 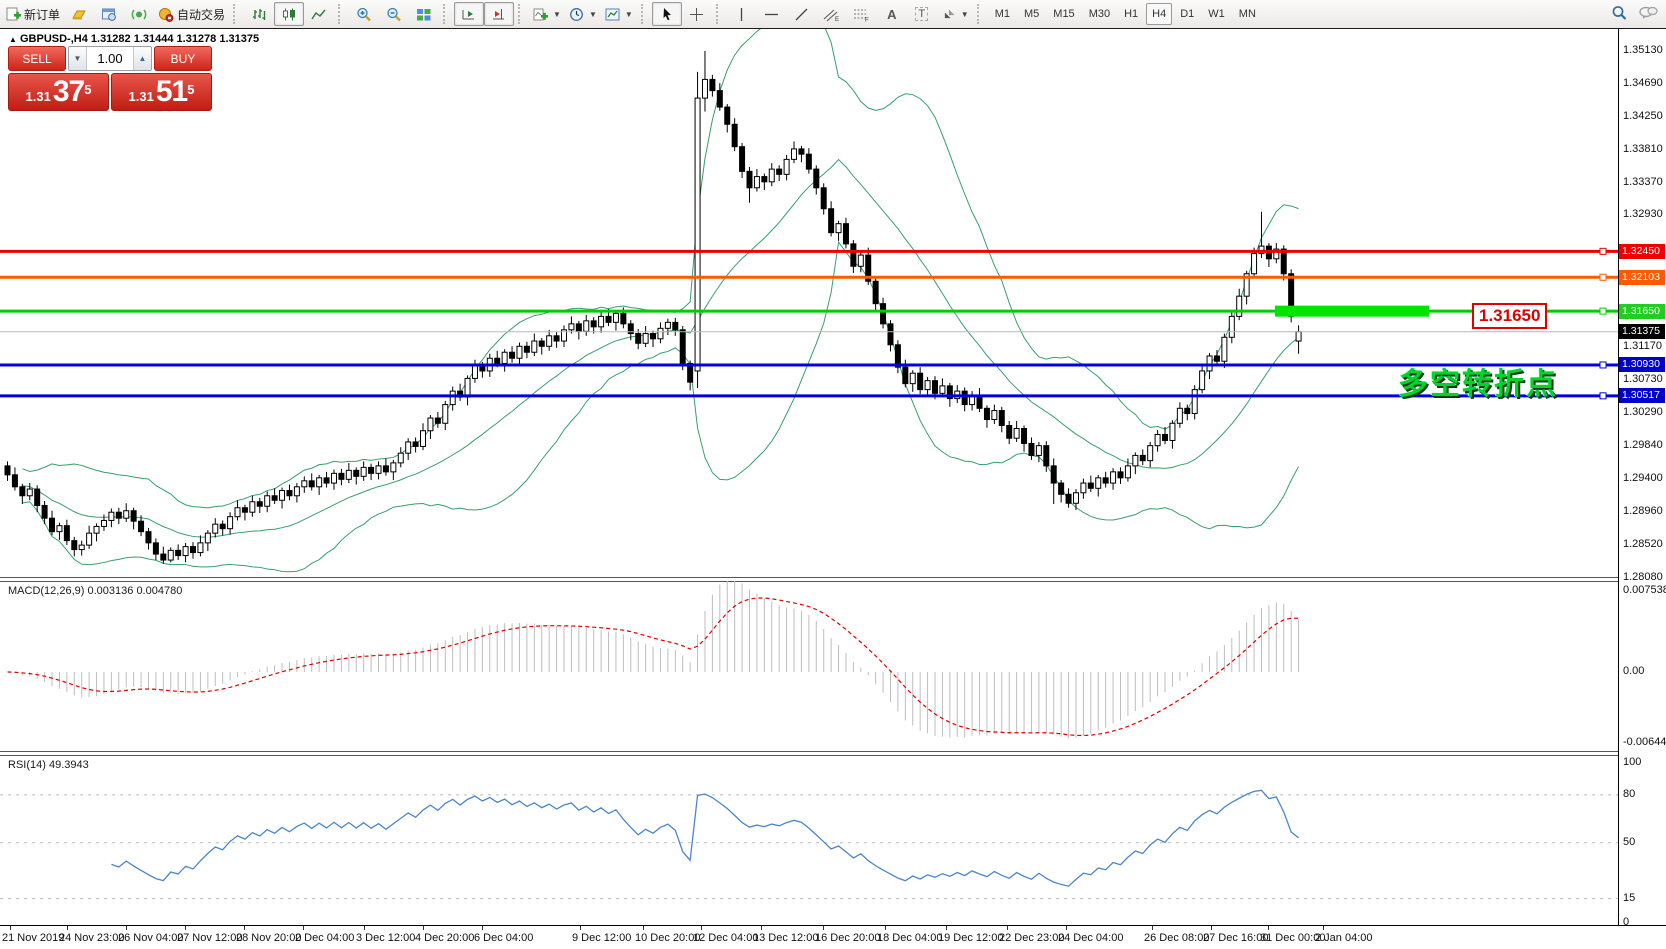 I want to click on timeframe-button-w1: W1, so click(x=1216, y=14).